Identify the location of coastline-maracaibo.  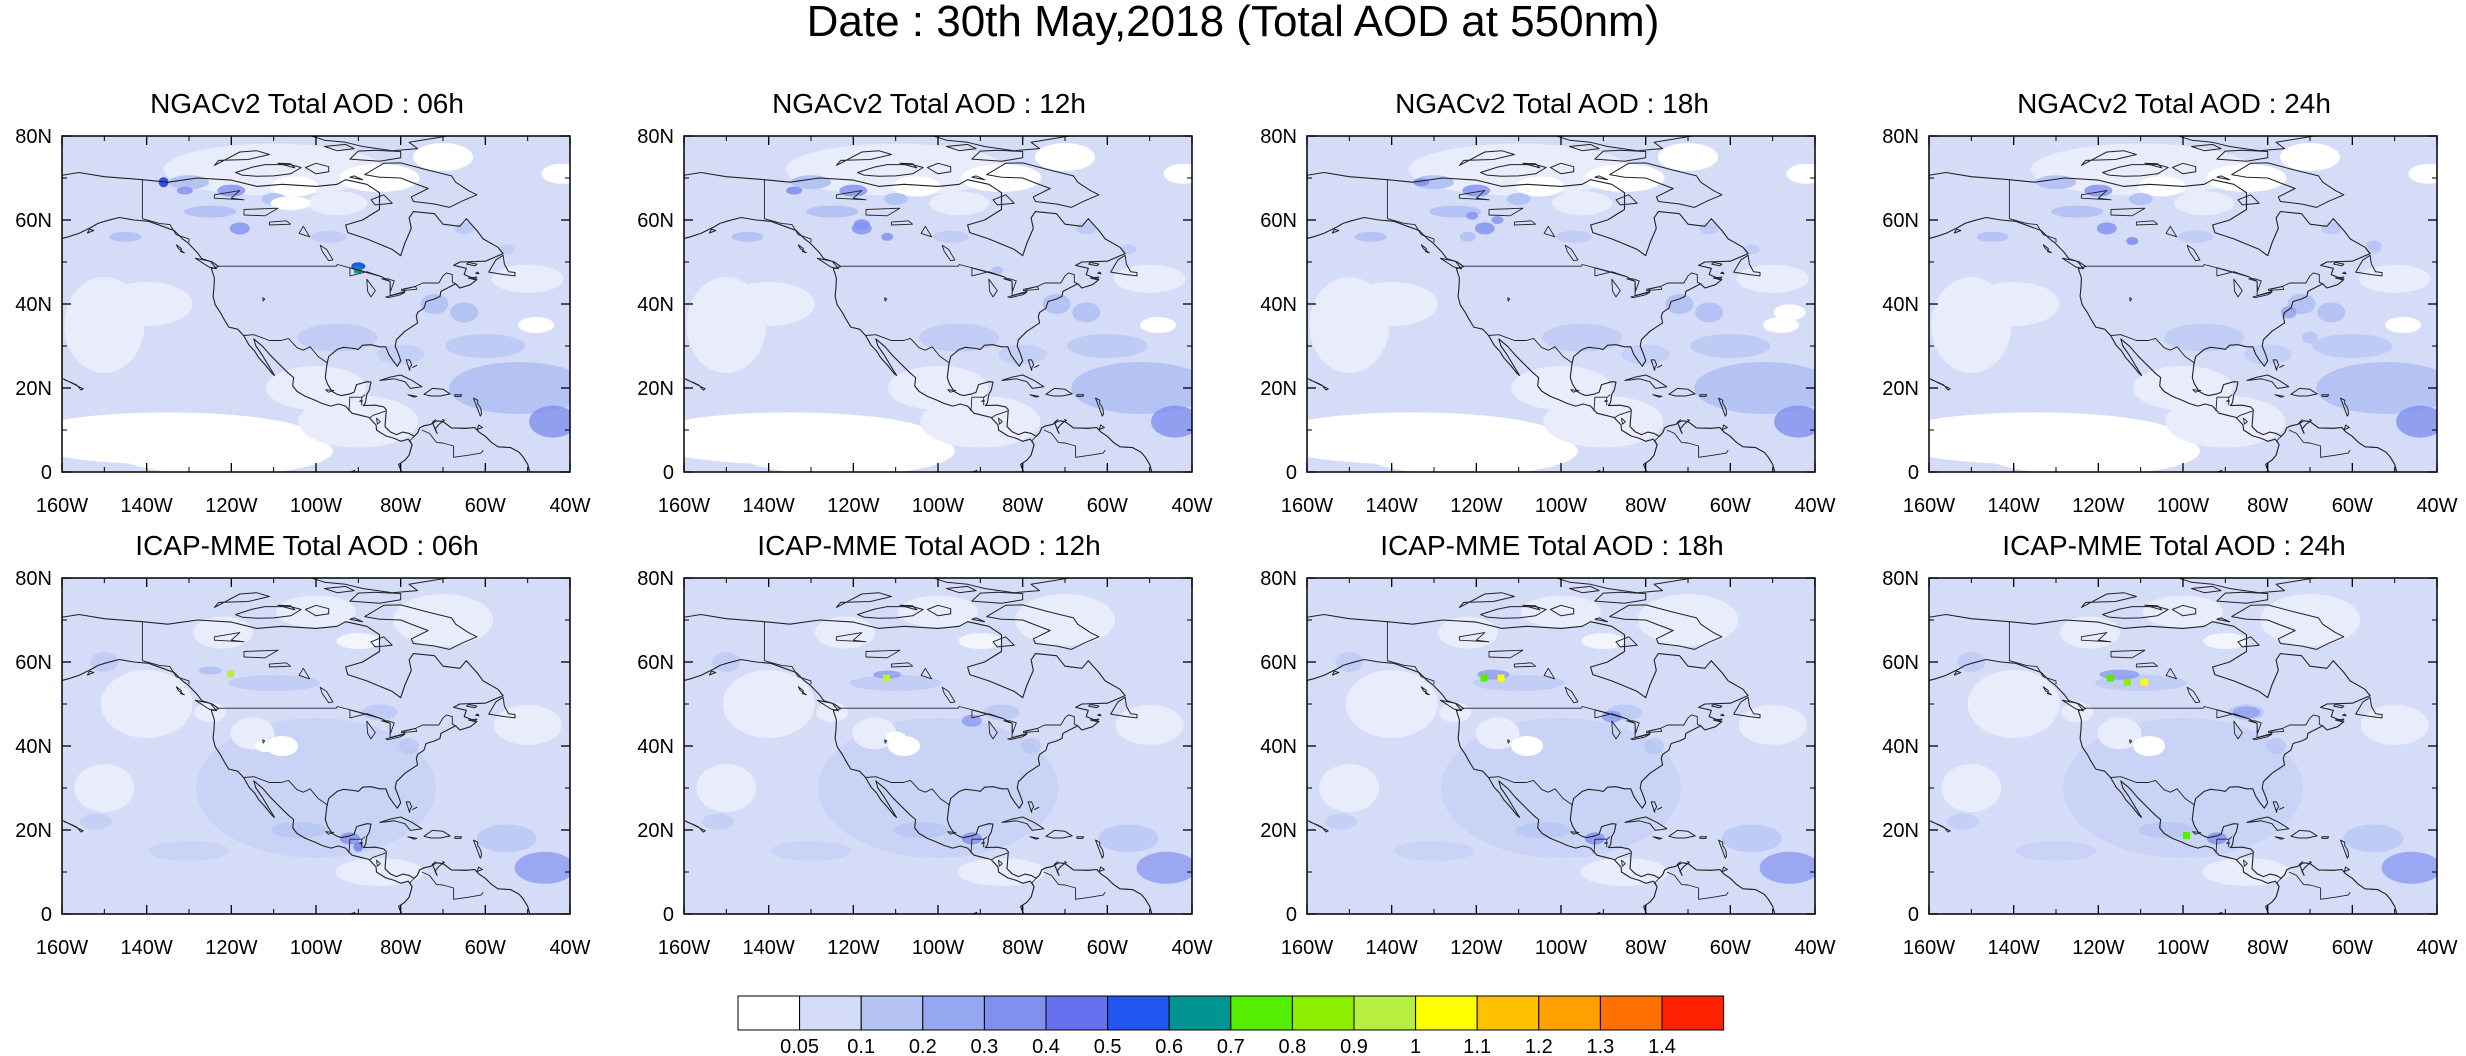
(438, 426).